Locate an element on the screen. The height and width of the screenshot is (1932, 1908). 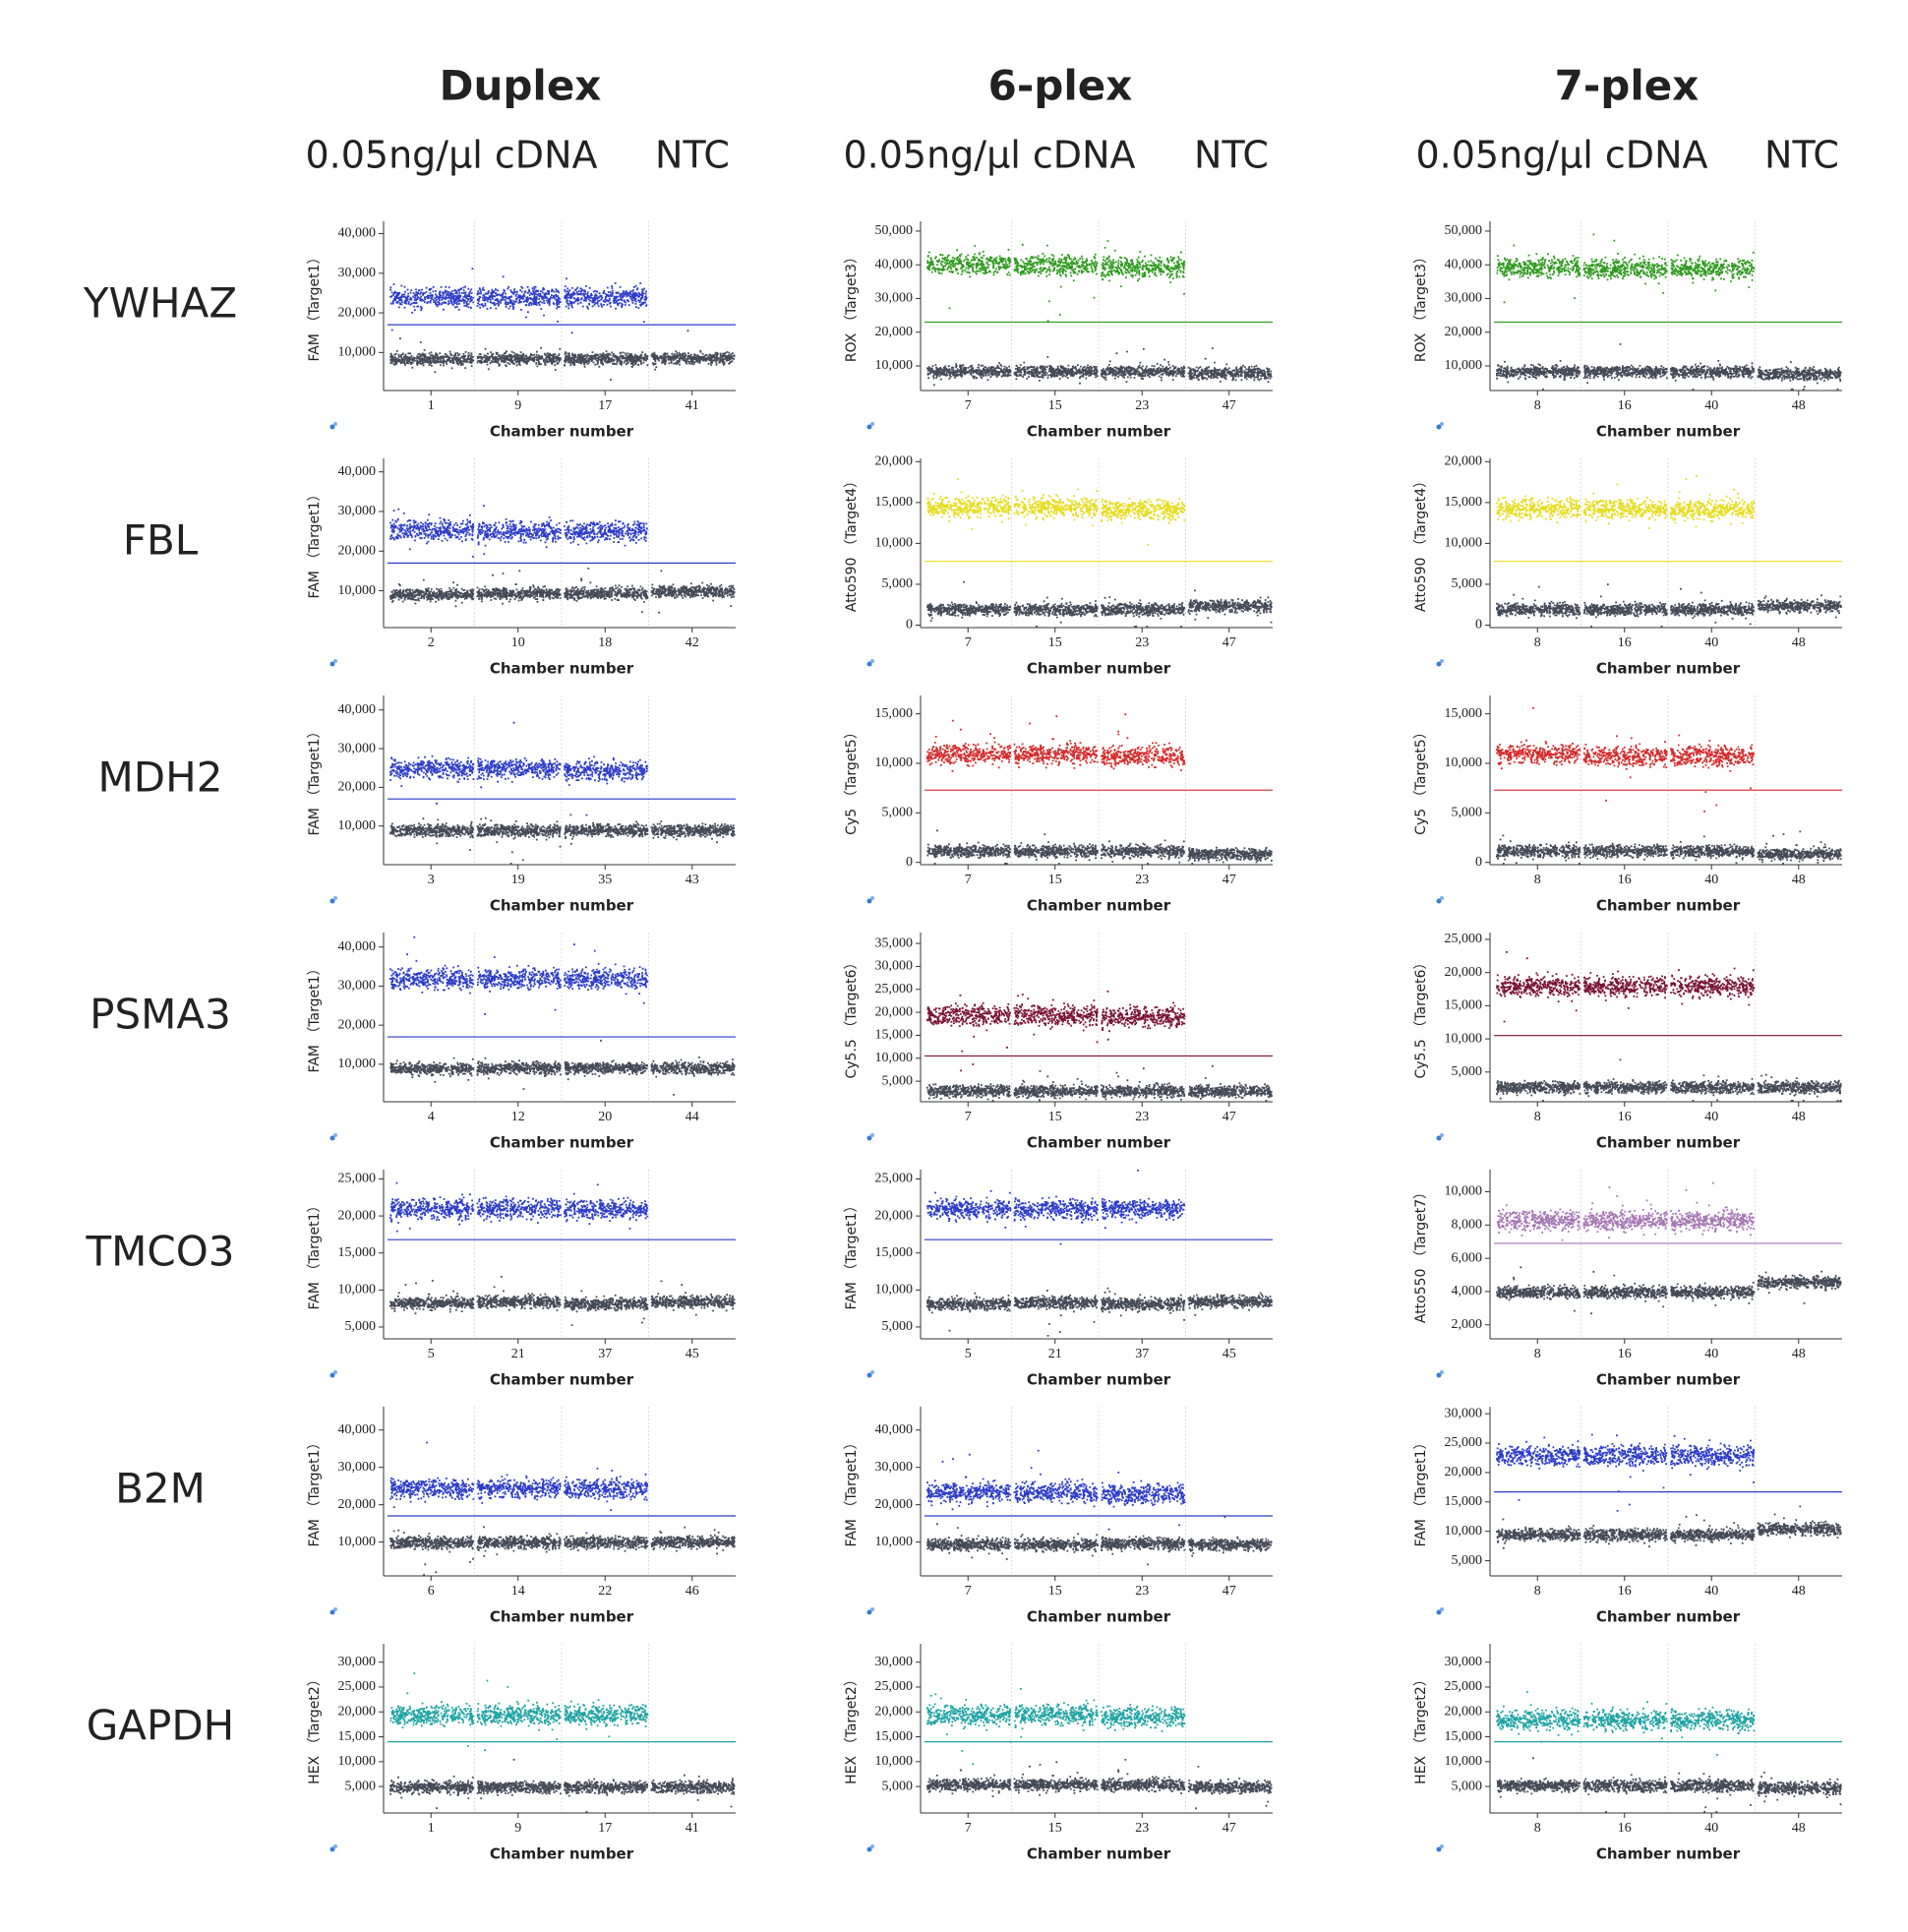
x-tick-label: 40 is located at coordinates (1711, 642).